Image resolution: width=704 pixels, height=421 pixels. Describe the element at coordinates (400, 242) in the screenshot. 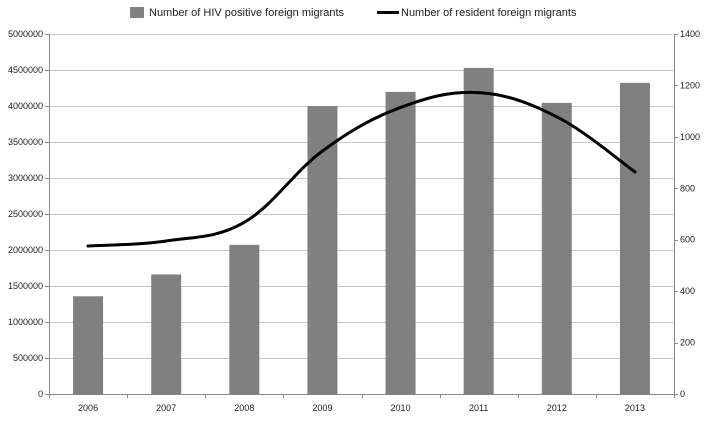

I see `bar-2010` at that location.